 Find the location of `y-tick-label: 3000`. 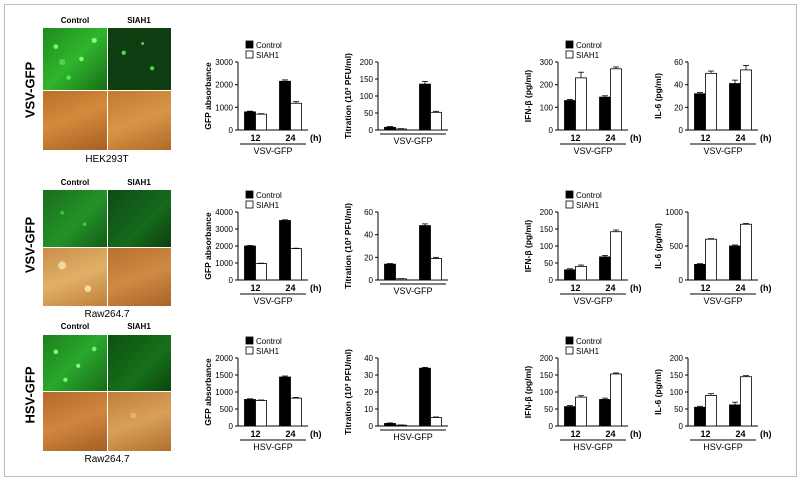

y-tick-label: 3000 is located at coordinates (224, 229).